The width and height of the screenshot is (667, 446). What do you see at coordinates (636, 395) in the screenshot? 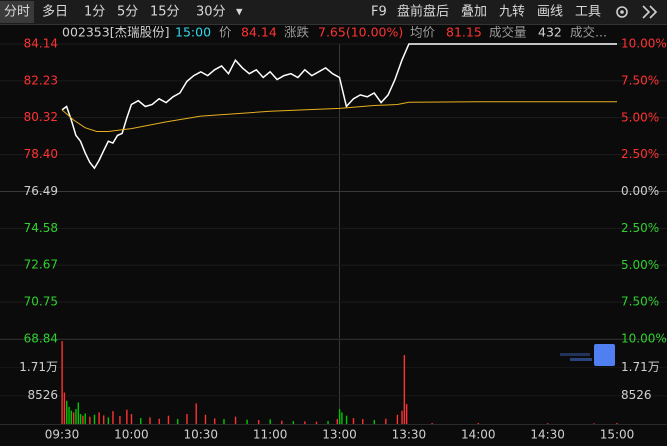
I see `y2-tick-label: 8526` at bounding box center [636, 395].